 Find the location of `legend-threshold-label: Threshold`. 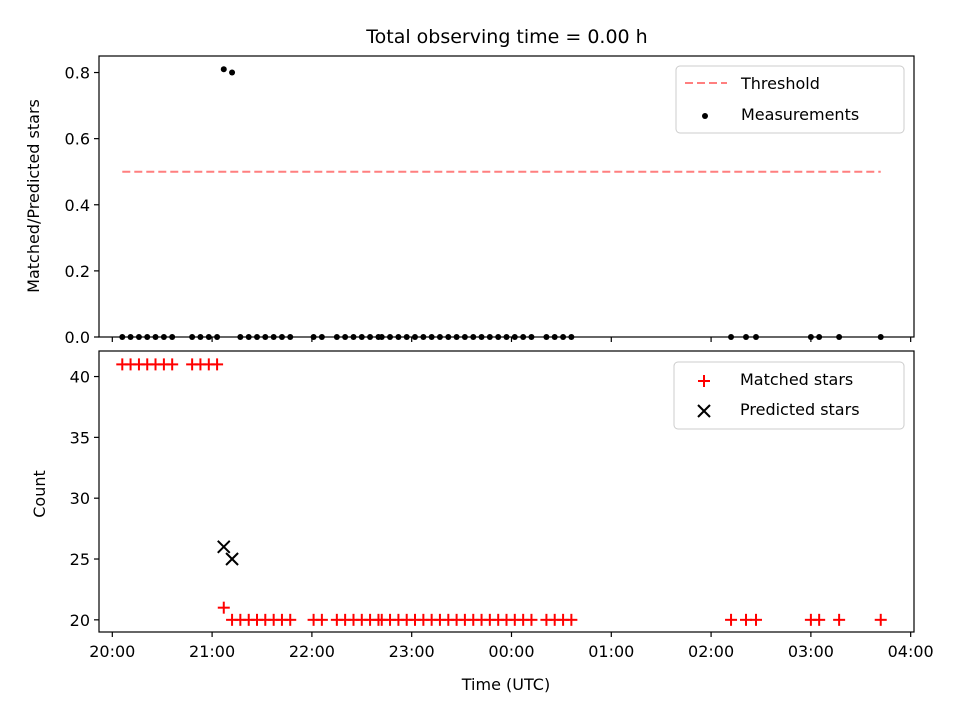

legend-threshold-label: Threshold is located at coordinates (780, 83).